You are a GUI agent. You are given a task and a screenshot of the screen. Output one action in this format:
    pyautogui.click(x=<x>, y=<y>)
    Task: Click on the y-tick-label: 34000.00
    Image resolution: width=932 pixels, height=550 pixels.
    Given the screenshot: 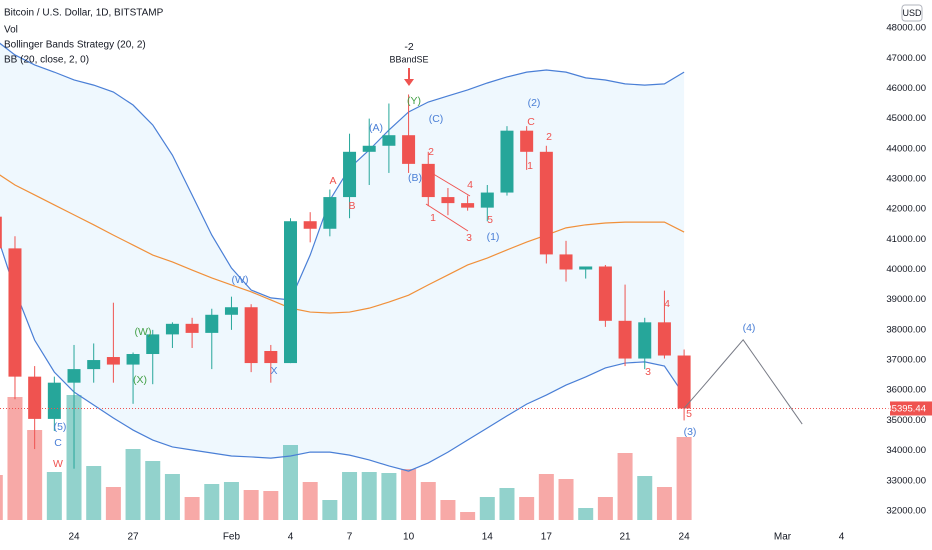 What is the action you would take?
    pyautogui.click(x=906, y=450)
    